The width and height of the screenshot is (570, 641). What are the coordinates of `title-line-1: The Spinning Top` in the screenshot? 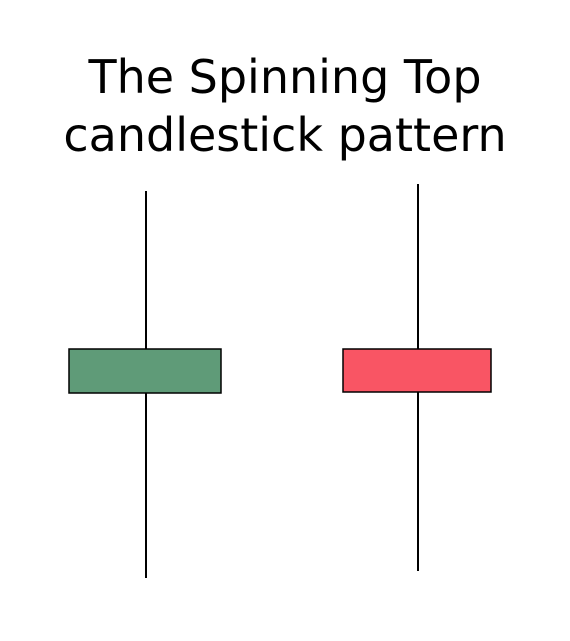 It's located at (285, 77).